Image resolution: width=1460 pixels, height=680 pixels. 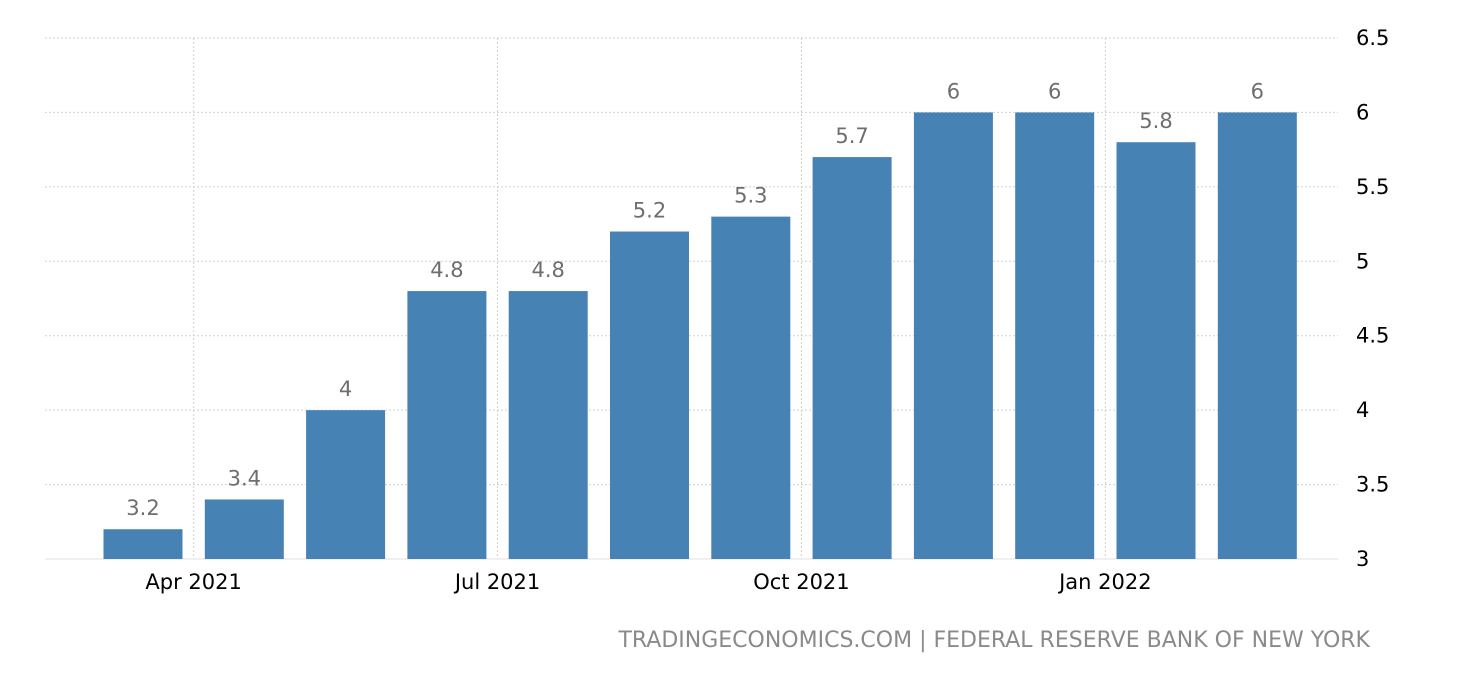 I want to click on data-label: 3.2, so click(x=142, y=508).